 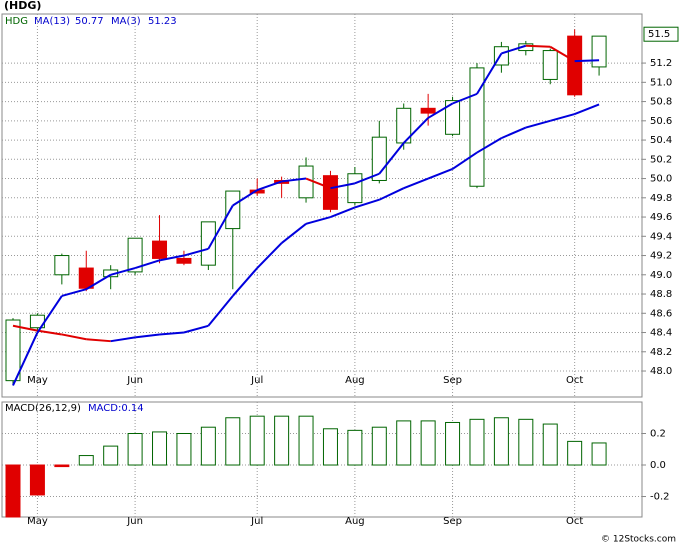 I want to click on legend-ma3-value: 51.23, so click(x=162, y=21).